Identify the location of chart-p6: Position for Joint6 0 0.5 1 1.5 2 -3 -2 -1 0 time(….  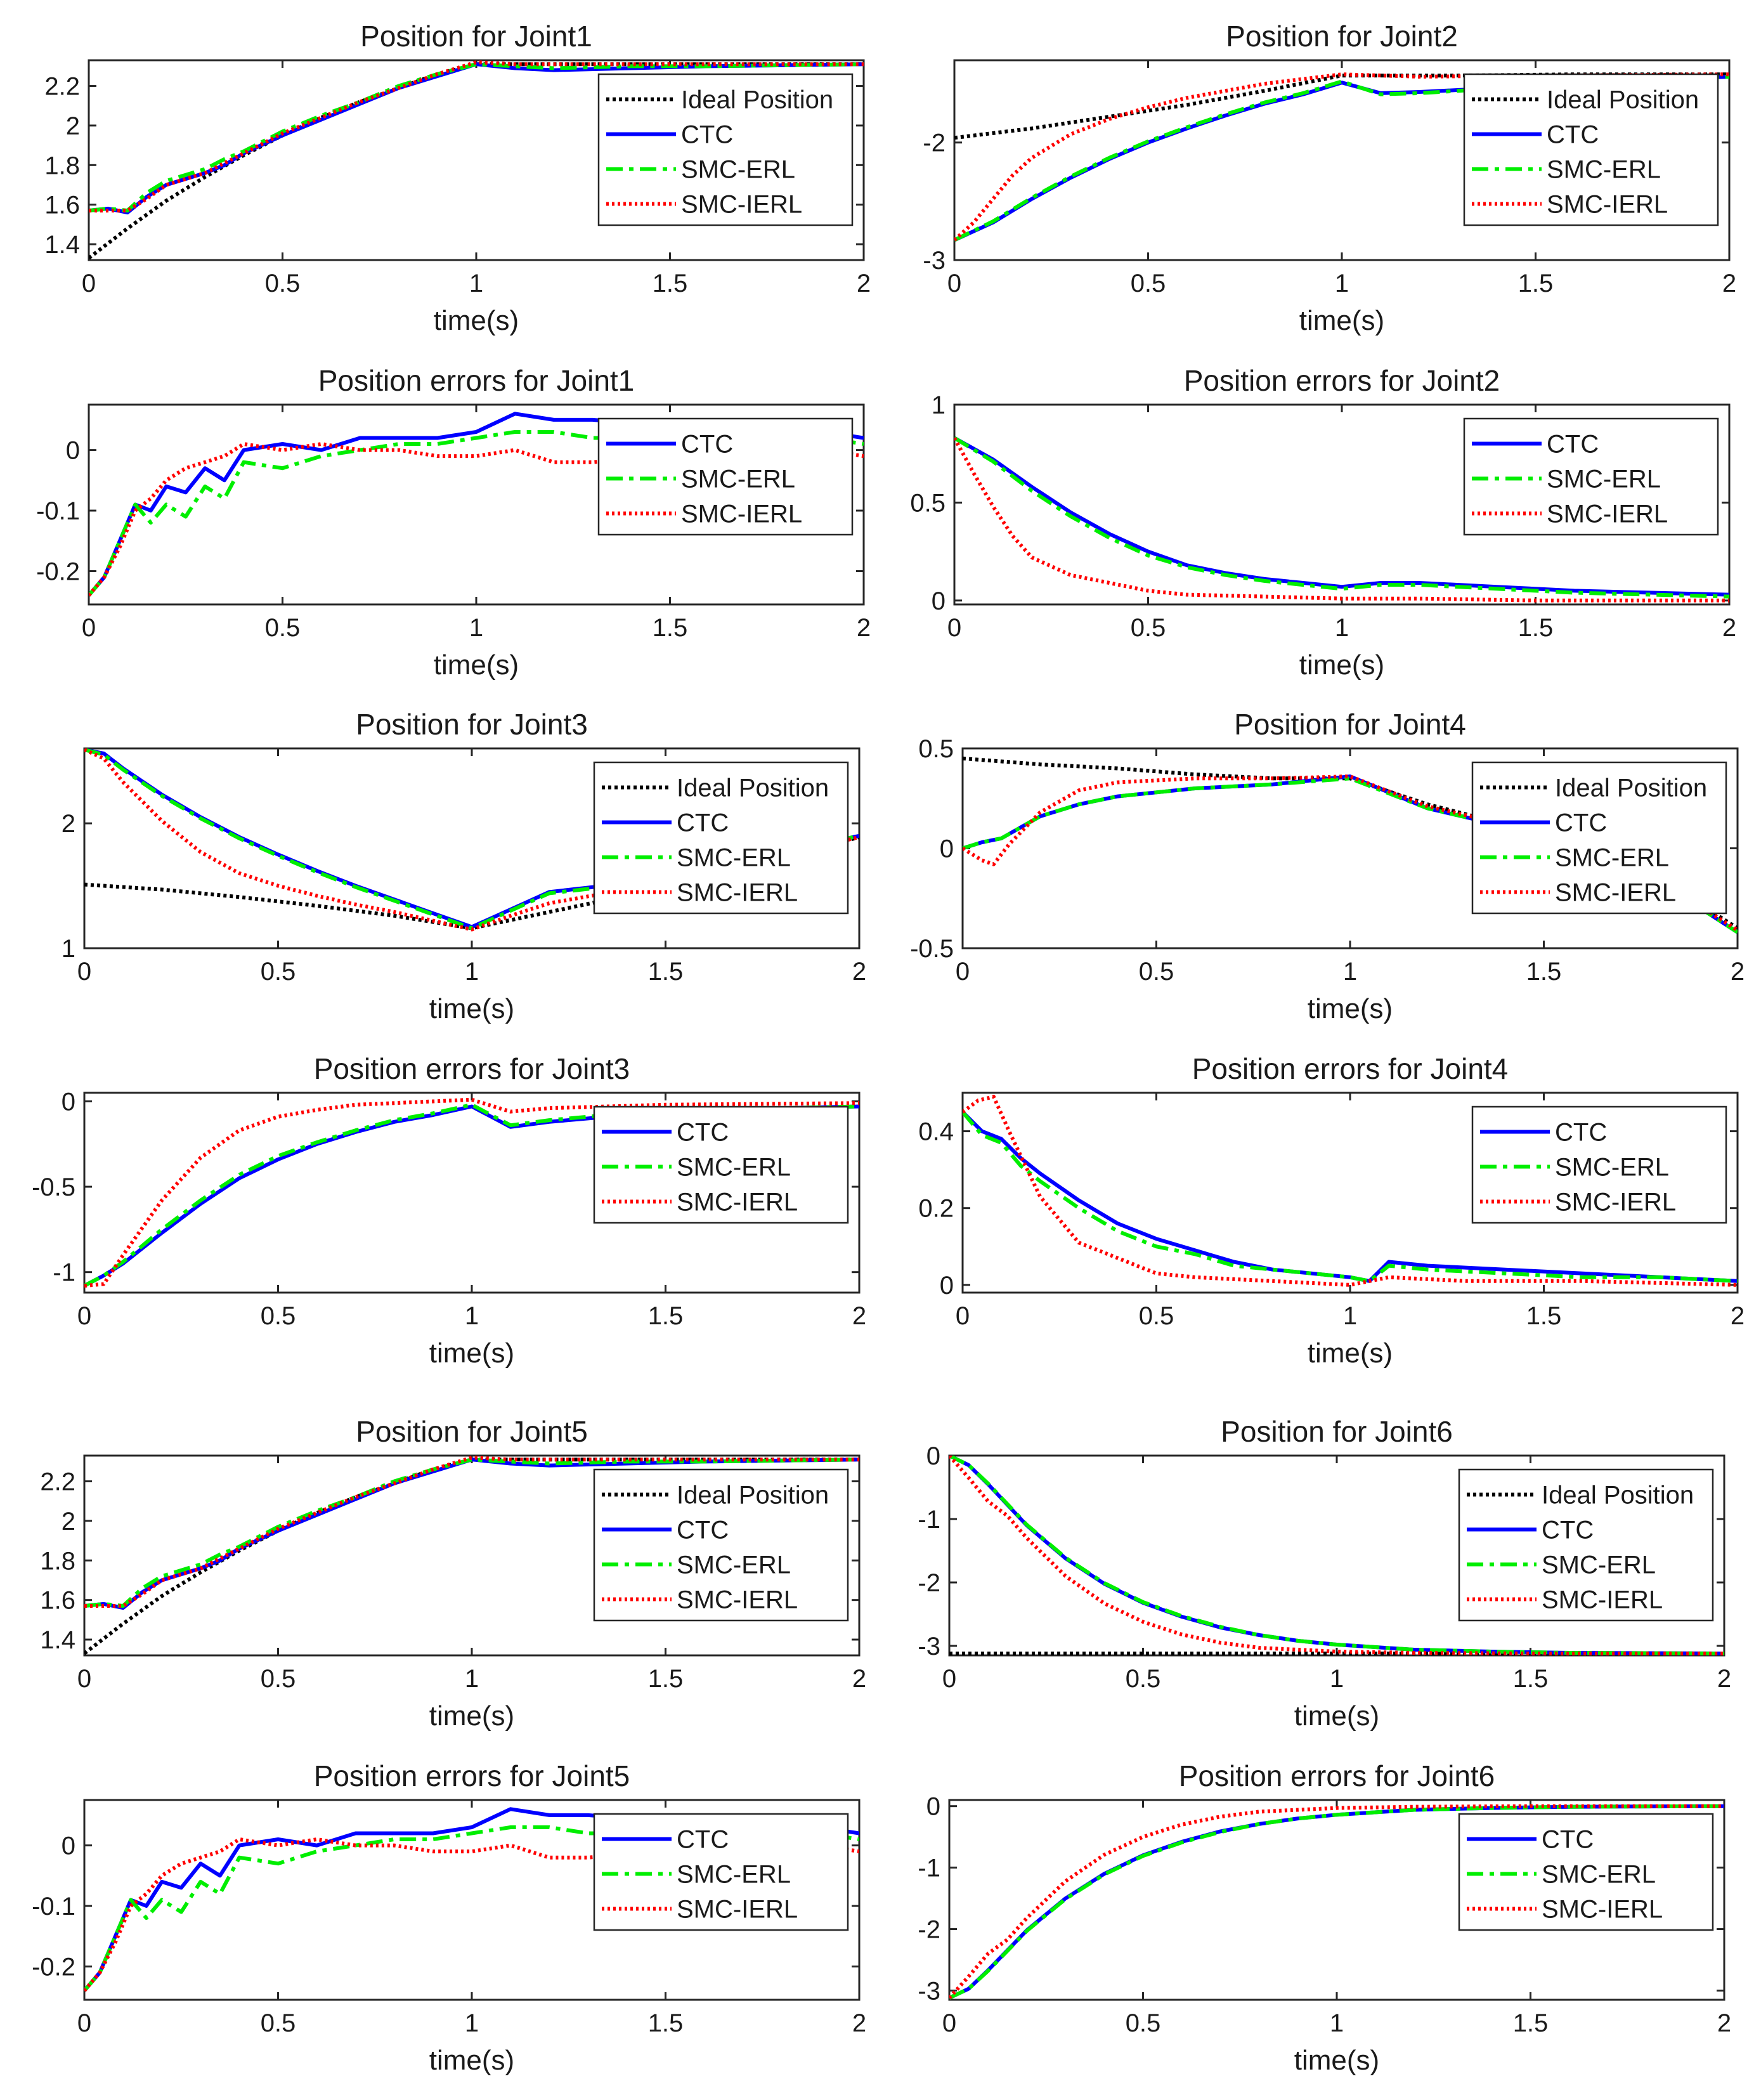
(1324, 1573).